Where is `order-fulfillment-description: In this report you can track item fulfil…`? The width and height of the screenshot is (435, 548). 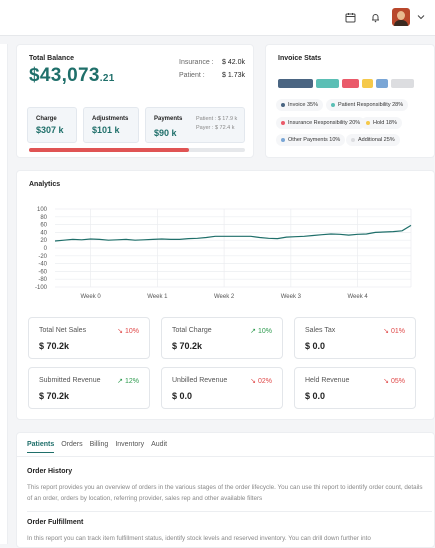
order-fulfillment-description: In this report you can track item fulfil… is located at coordinates (199, 538).